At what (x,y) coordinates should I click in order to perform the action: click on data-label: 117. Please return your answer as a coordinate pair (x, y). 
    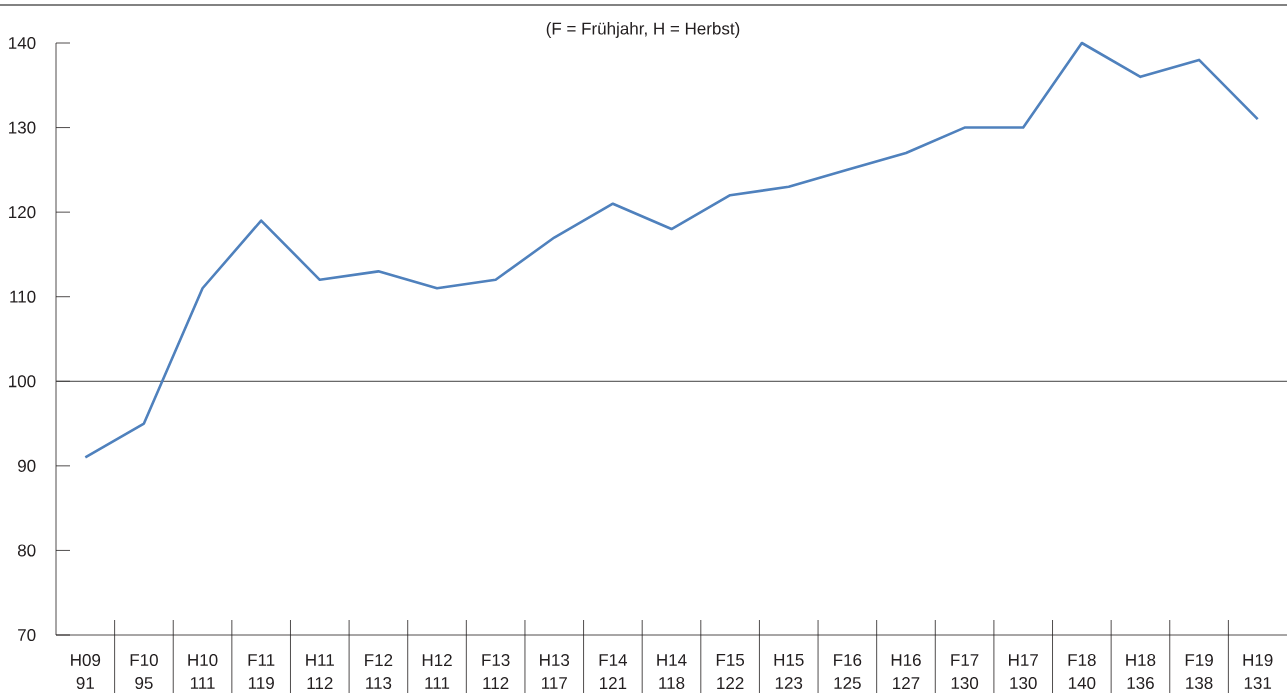
    Looking at the image, I should click on (554, 683).